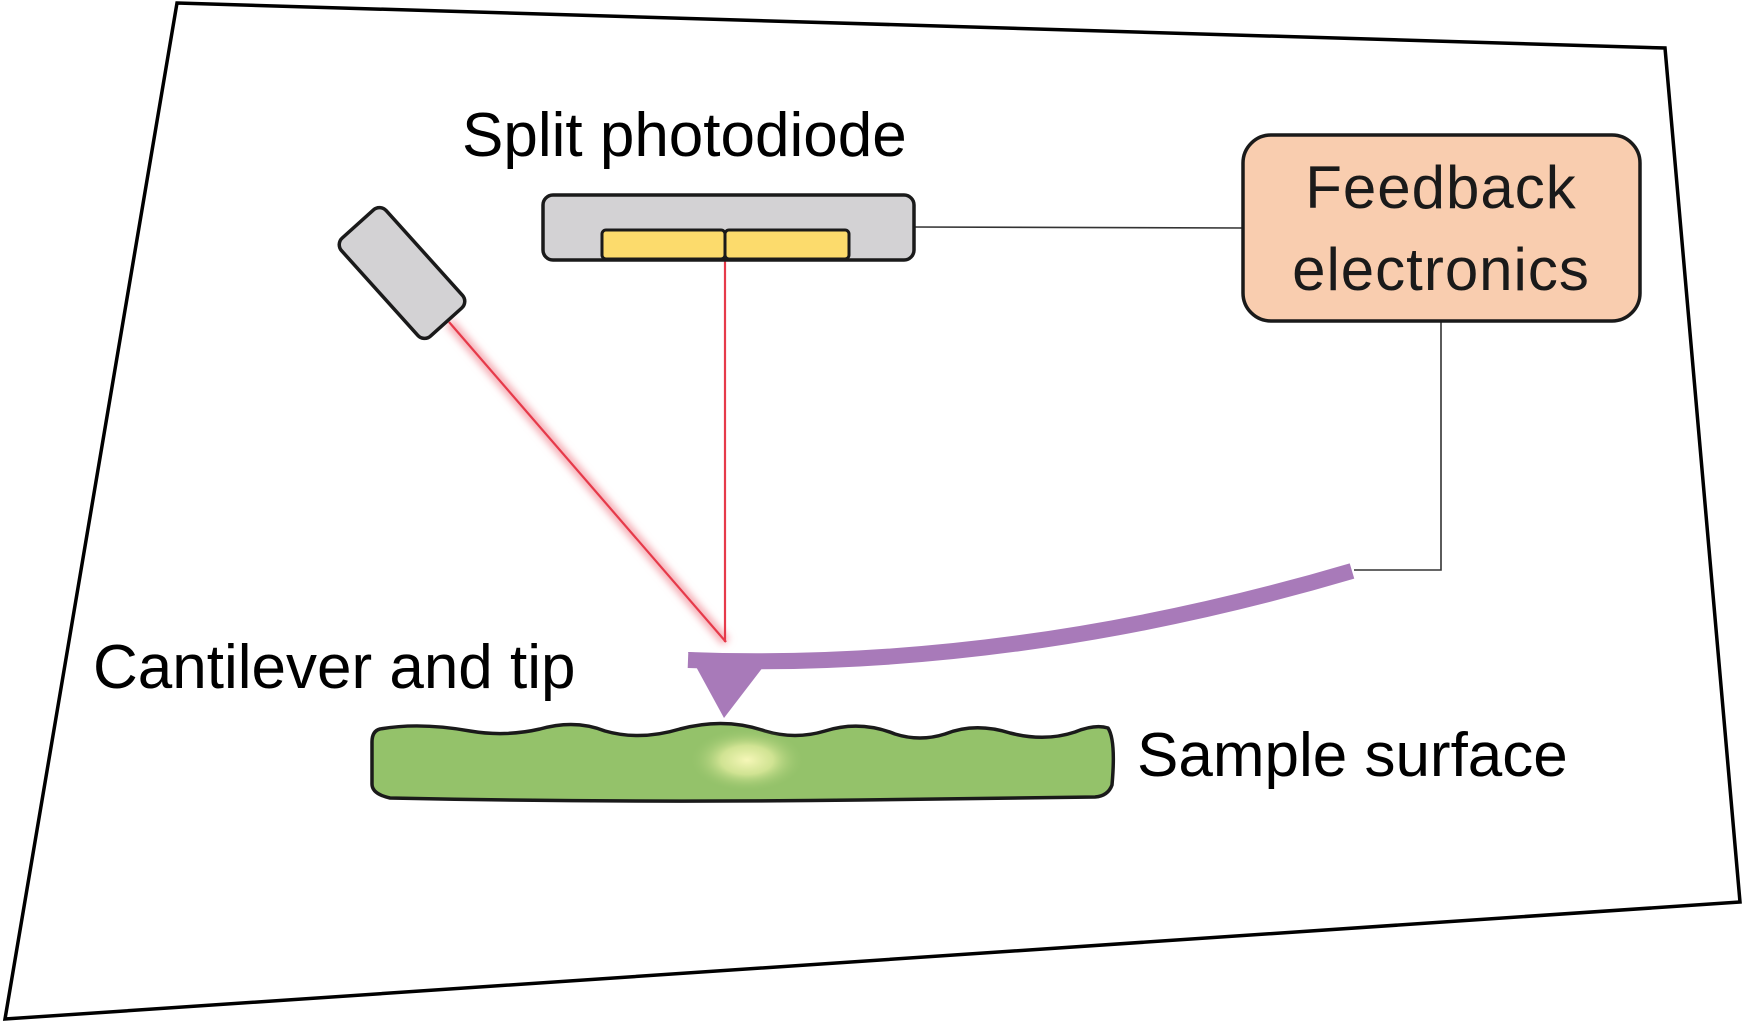  I want to click on photodiode-sensor-right, so click(787, 244).